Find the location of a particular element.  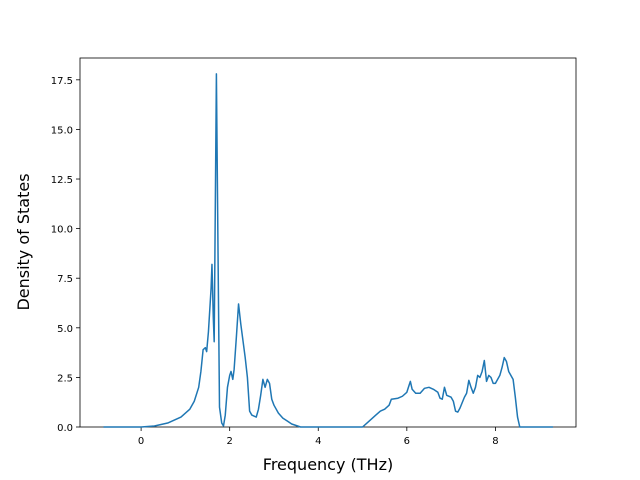

x-axis-label: Frequency (THz) is located at coordinates (328, 464).